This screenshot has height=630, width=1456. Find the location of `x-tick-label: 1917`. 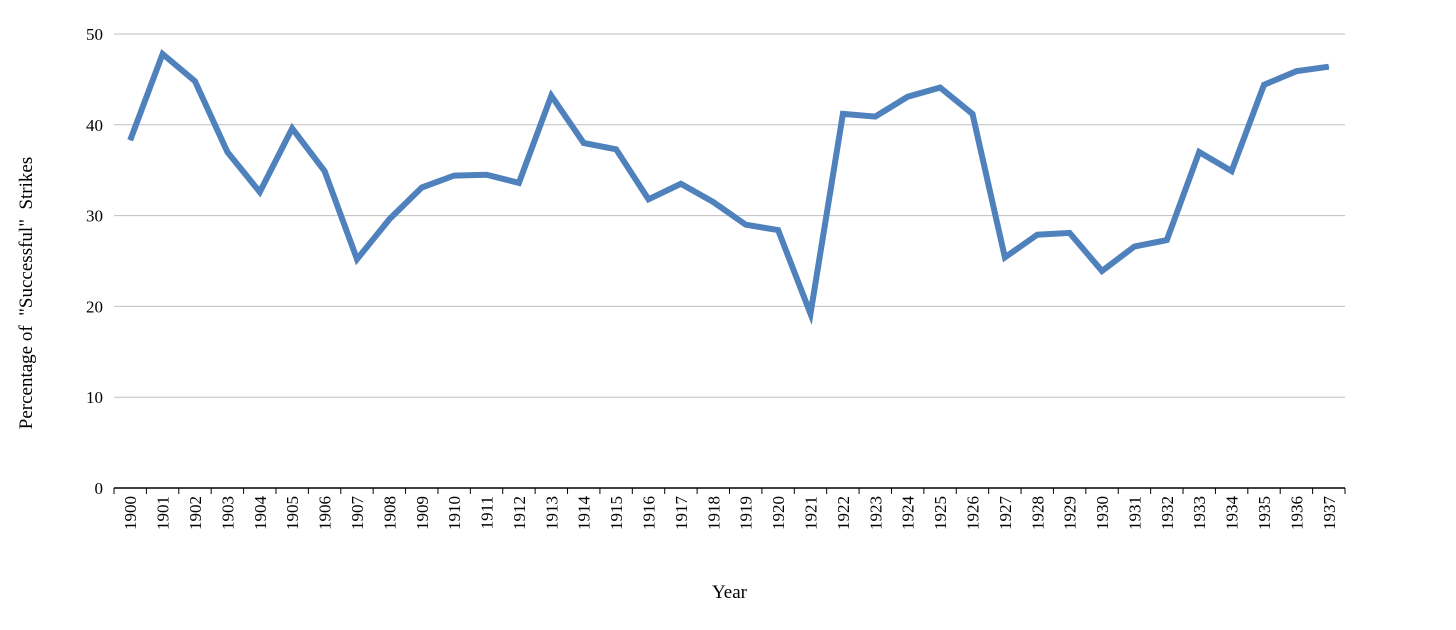

x-tick-label: 1917 is located at coordinates (681, 513).